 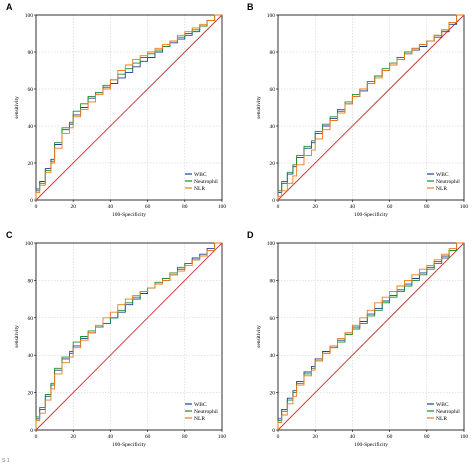 I want to click on panel-letter: C, so click(x=9, y=235).